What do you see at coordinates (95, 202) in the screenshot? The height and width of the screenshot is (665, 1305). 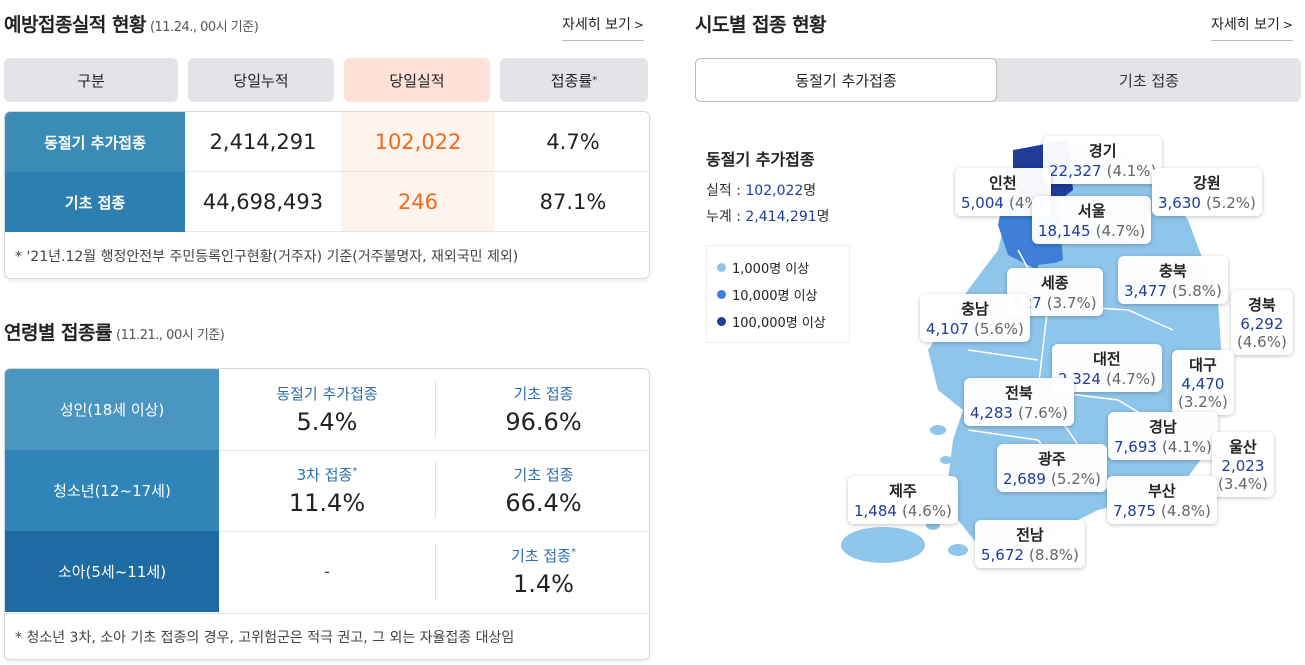 I see `row-label: 기초 접종` at bounding box center [95, 202].